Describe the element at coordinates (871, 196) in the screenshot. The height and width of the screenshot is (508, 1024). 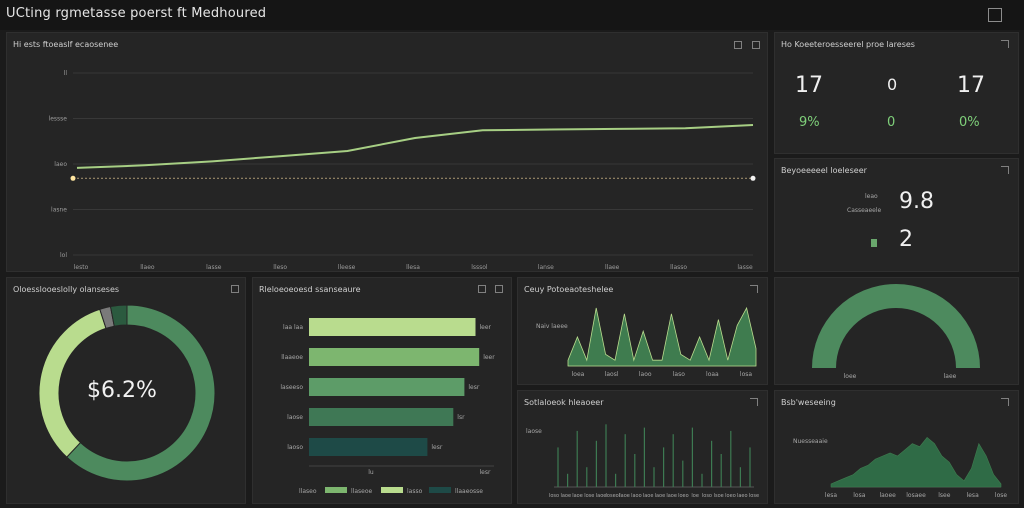
I see `metric-label-1: leao` at that location.